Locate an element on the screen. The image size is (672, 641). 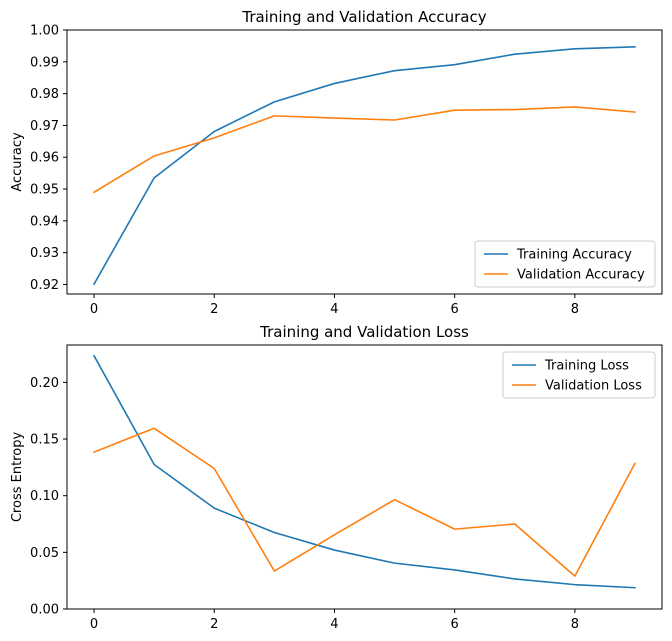
y-tick-label: 0.95 is located at coordinates (44, 190).